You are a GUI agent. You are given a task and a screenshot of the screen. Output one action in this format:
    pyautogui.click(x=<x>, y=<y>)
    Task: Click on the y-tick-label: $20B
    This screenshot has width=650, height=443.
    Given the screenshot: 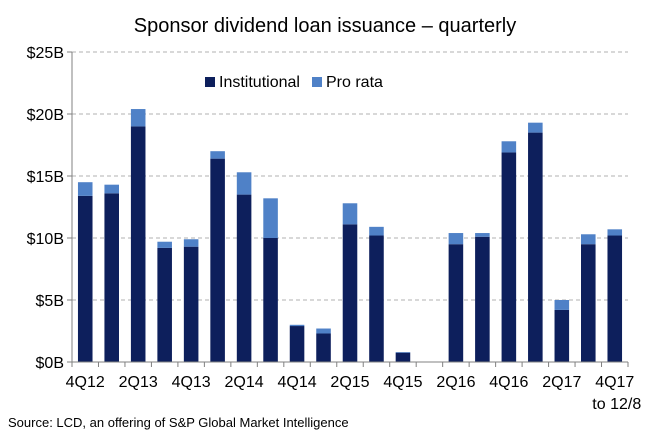 What is the action you would take?
    pyautogui.click(x=45, y=115)
    